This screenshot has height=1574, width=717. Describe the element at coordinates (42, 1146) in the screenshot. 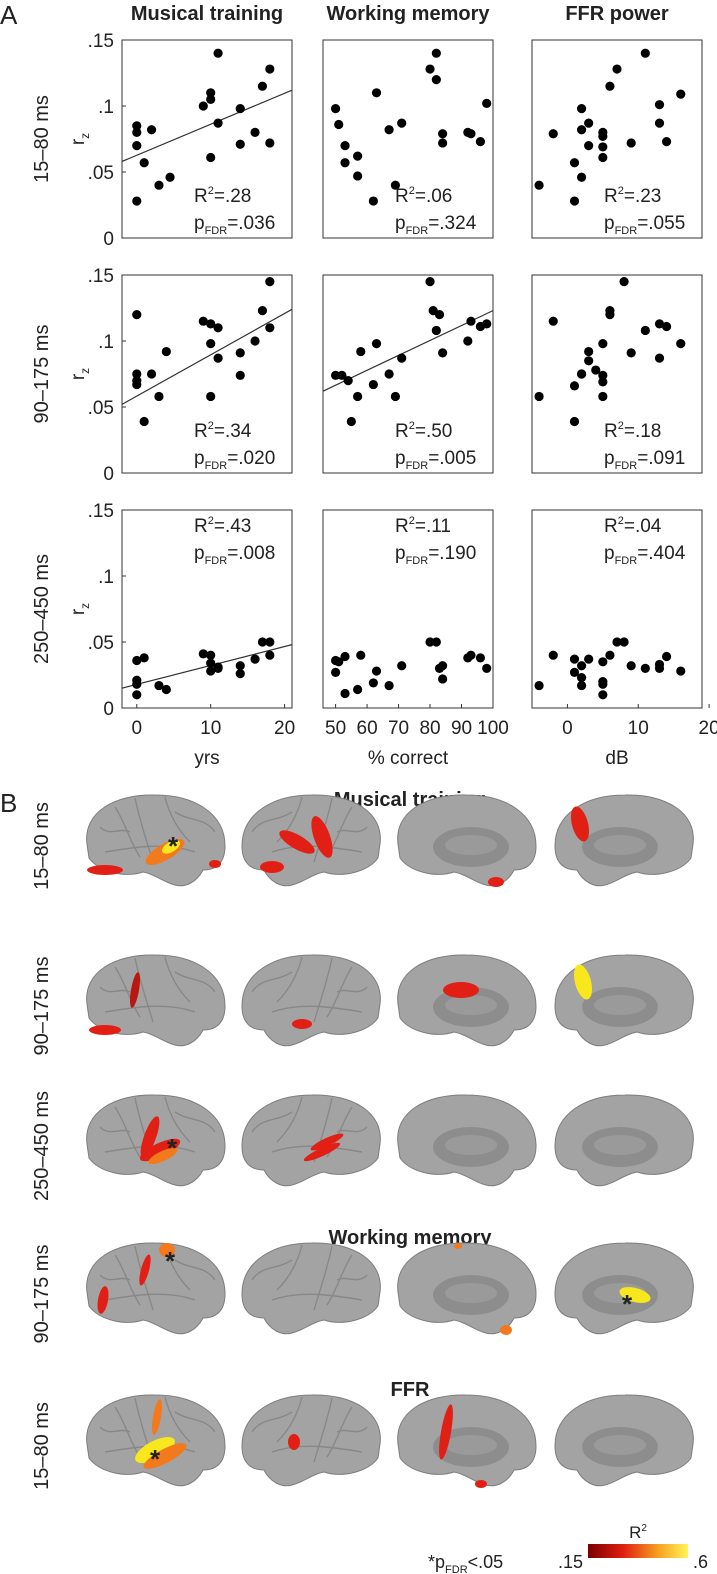

I see `row-label: 250–450 ms` at that location.